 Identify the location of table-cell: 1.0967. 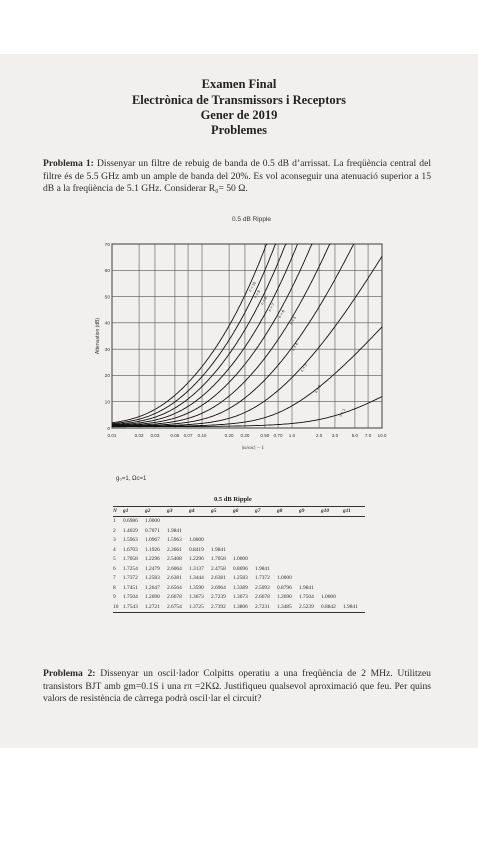
(152, 540).